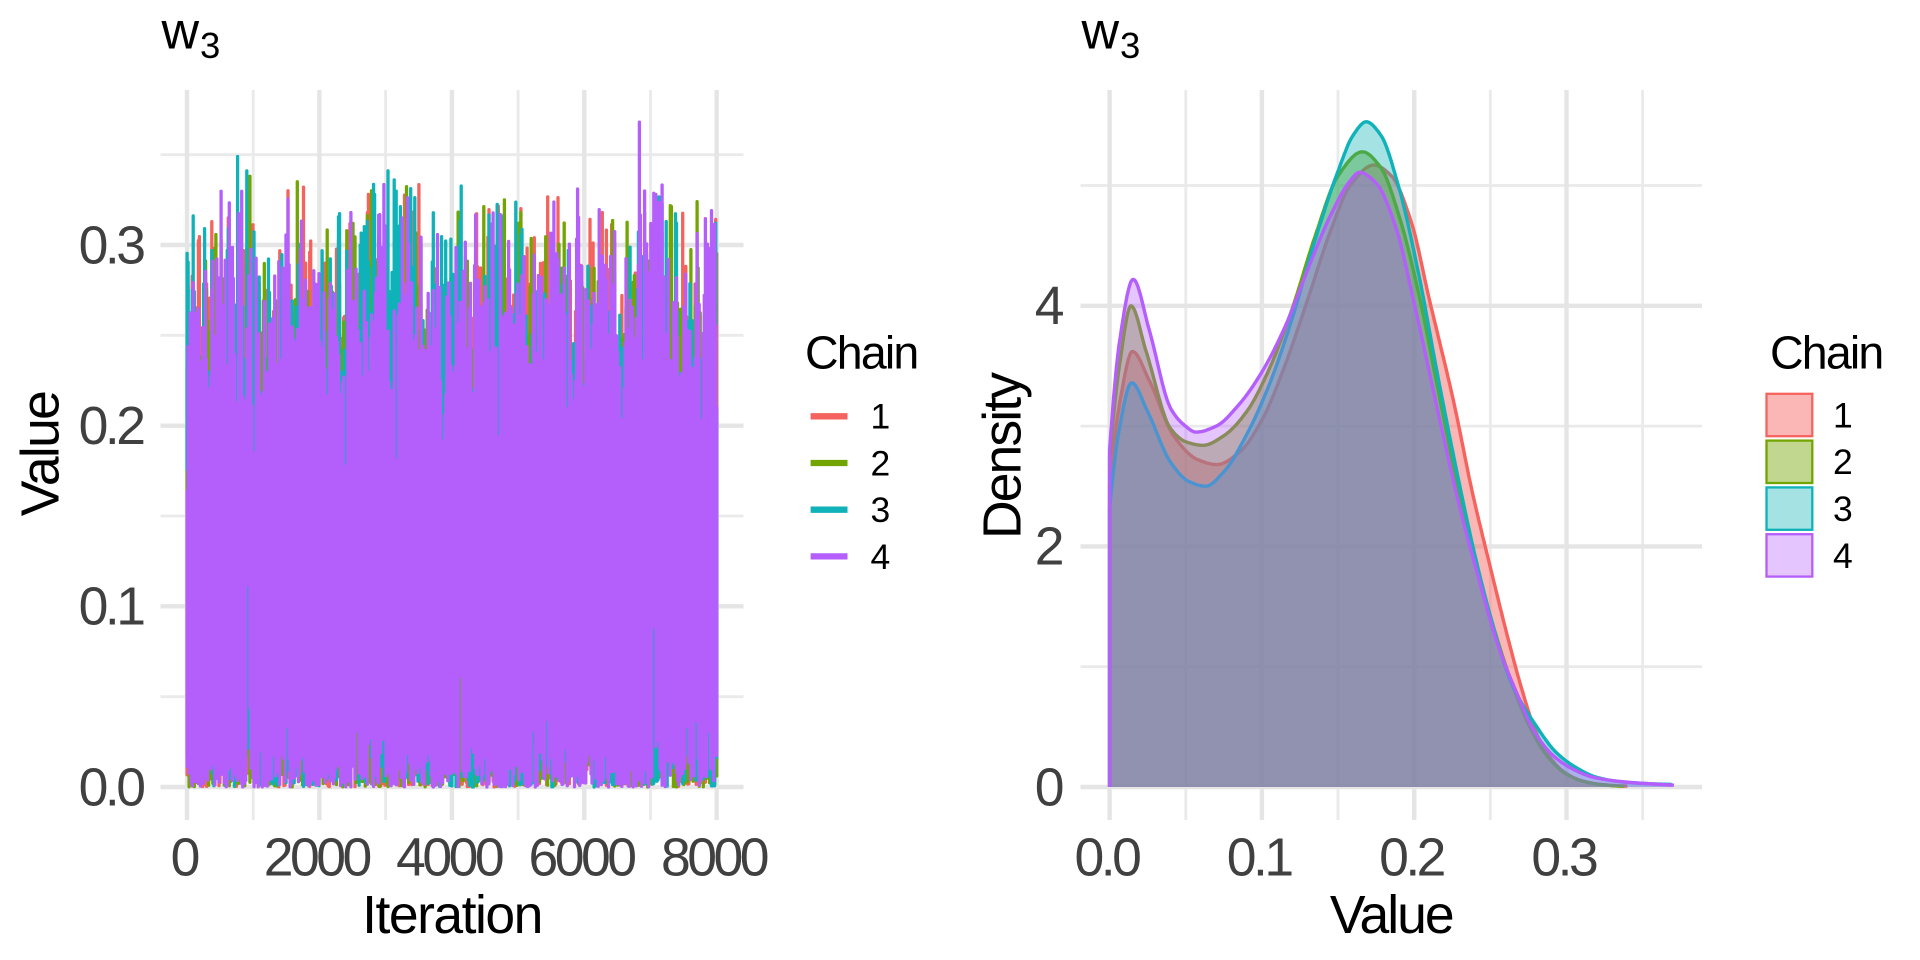 This screenshot has width=1920, height=960. Describe the element at coordinates (1002, 455) in the screenshot. I see `svg-text: Density` at that location.